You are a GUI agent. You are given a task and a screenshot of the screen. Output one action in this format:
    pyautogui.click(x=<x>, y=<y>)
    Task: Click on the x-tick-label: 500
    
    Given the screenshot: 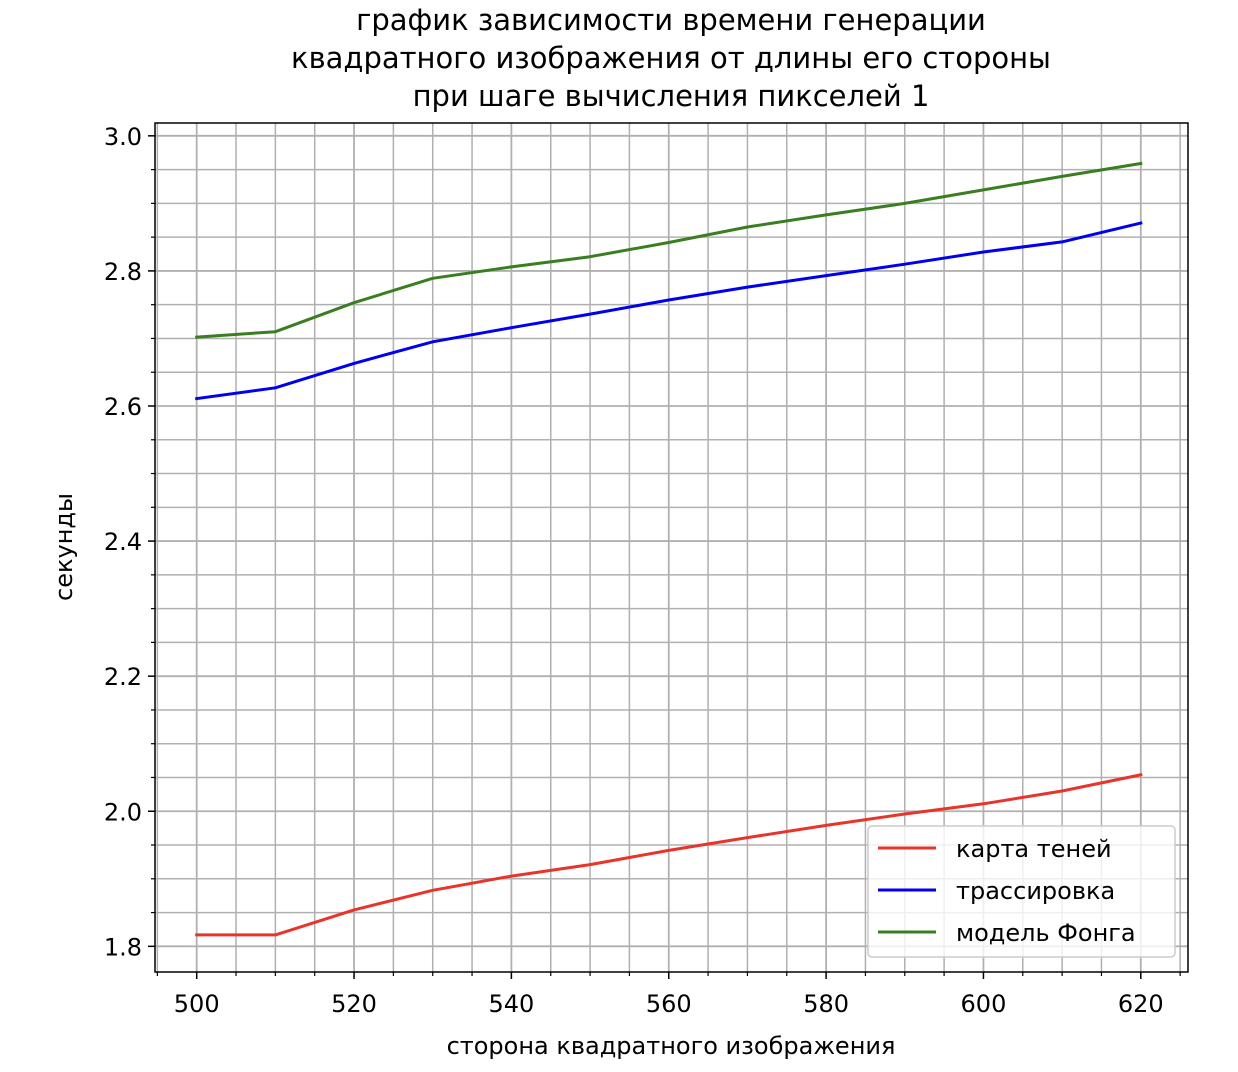 What is the action you would take?
    pyautogui.click(x=197, y=1004)
    